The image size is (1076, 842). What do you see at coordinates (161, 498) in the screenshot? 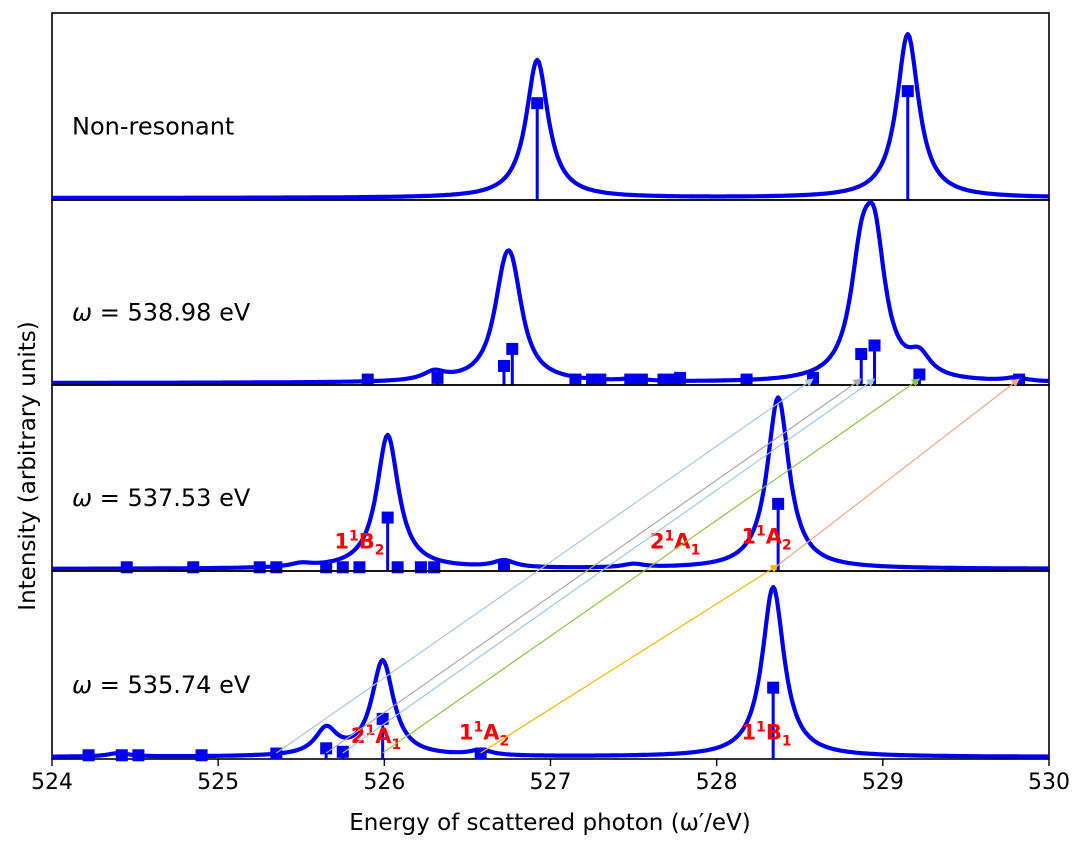
I see `panel-label: ω = 537.53 eV` at bounding box center [161, 498].